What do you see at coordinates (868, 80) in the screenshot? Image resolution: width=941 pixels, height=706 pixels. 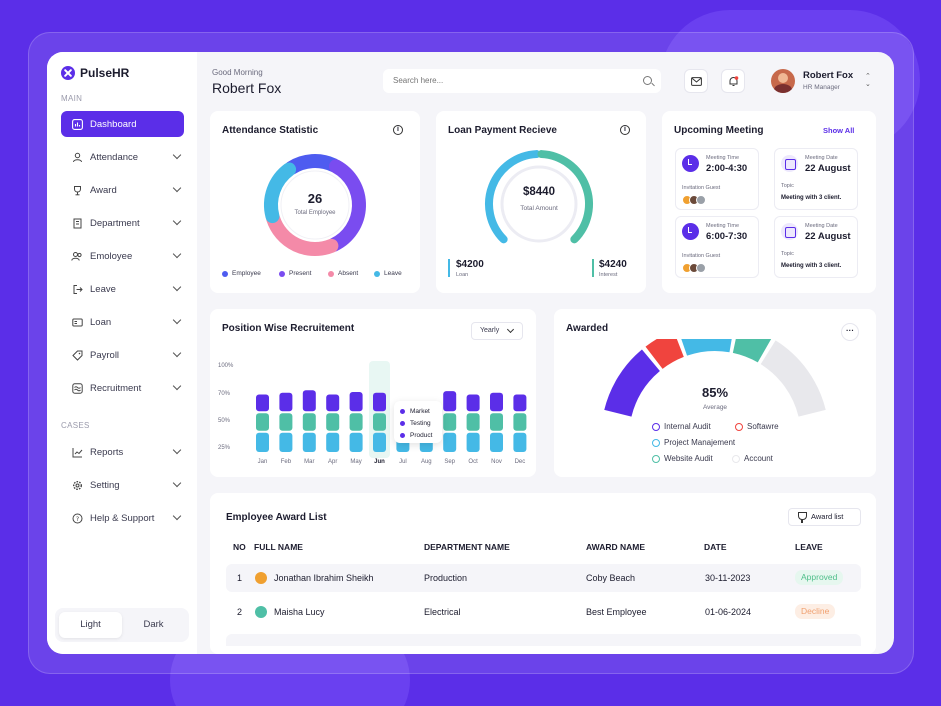 I see `chevron-updown-icon: ⌃ ⌄` at bounding box center [868, 80].